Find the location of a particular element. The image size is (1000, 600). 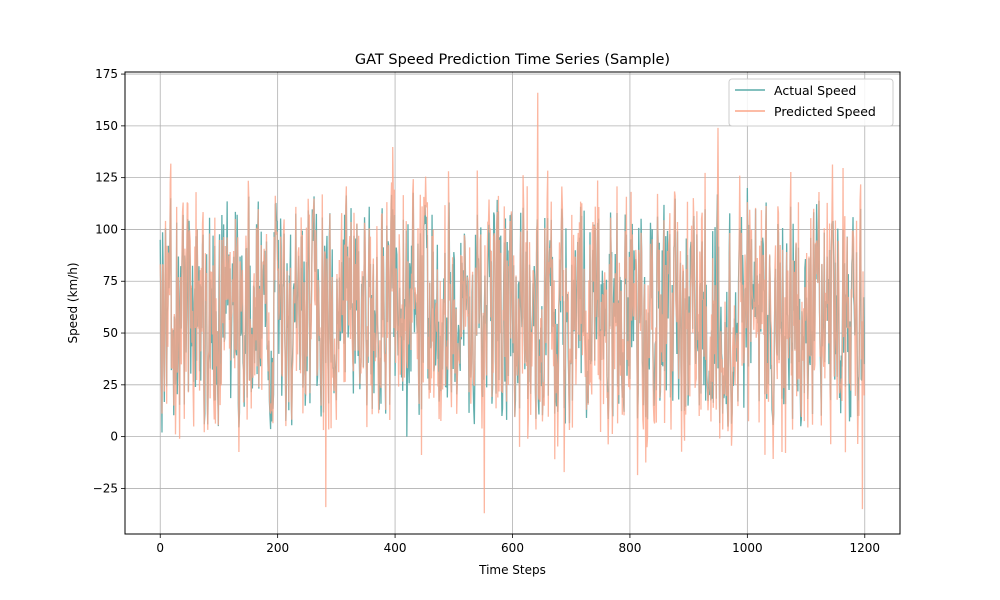

y-tick-label: 150 is located at coordinates (106, 126).